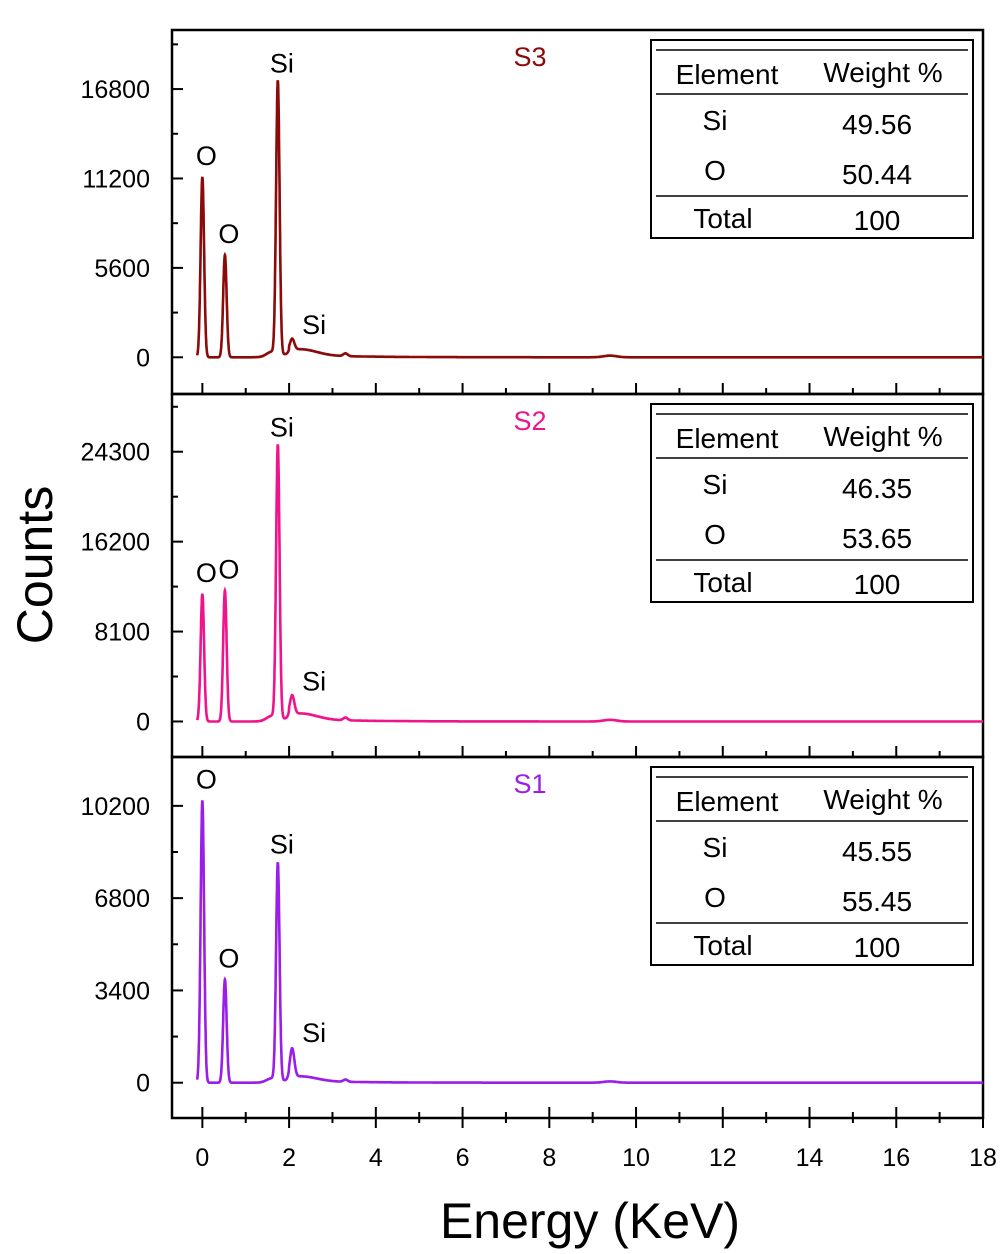  I want to click on panel-name: S2, so click(529, 421).